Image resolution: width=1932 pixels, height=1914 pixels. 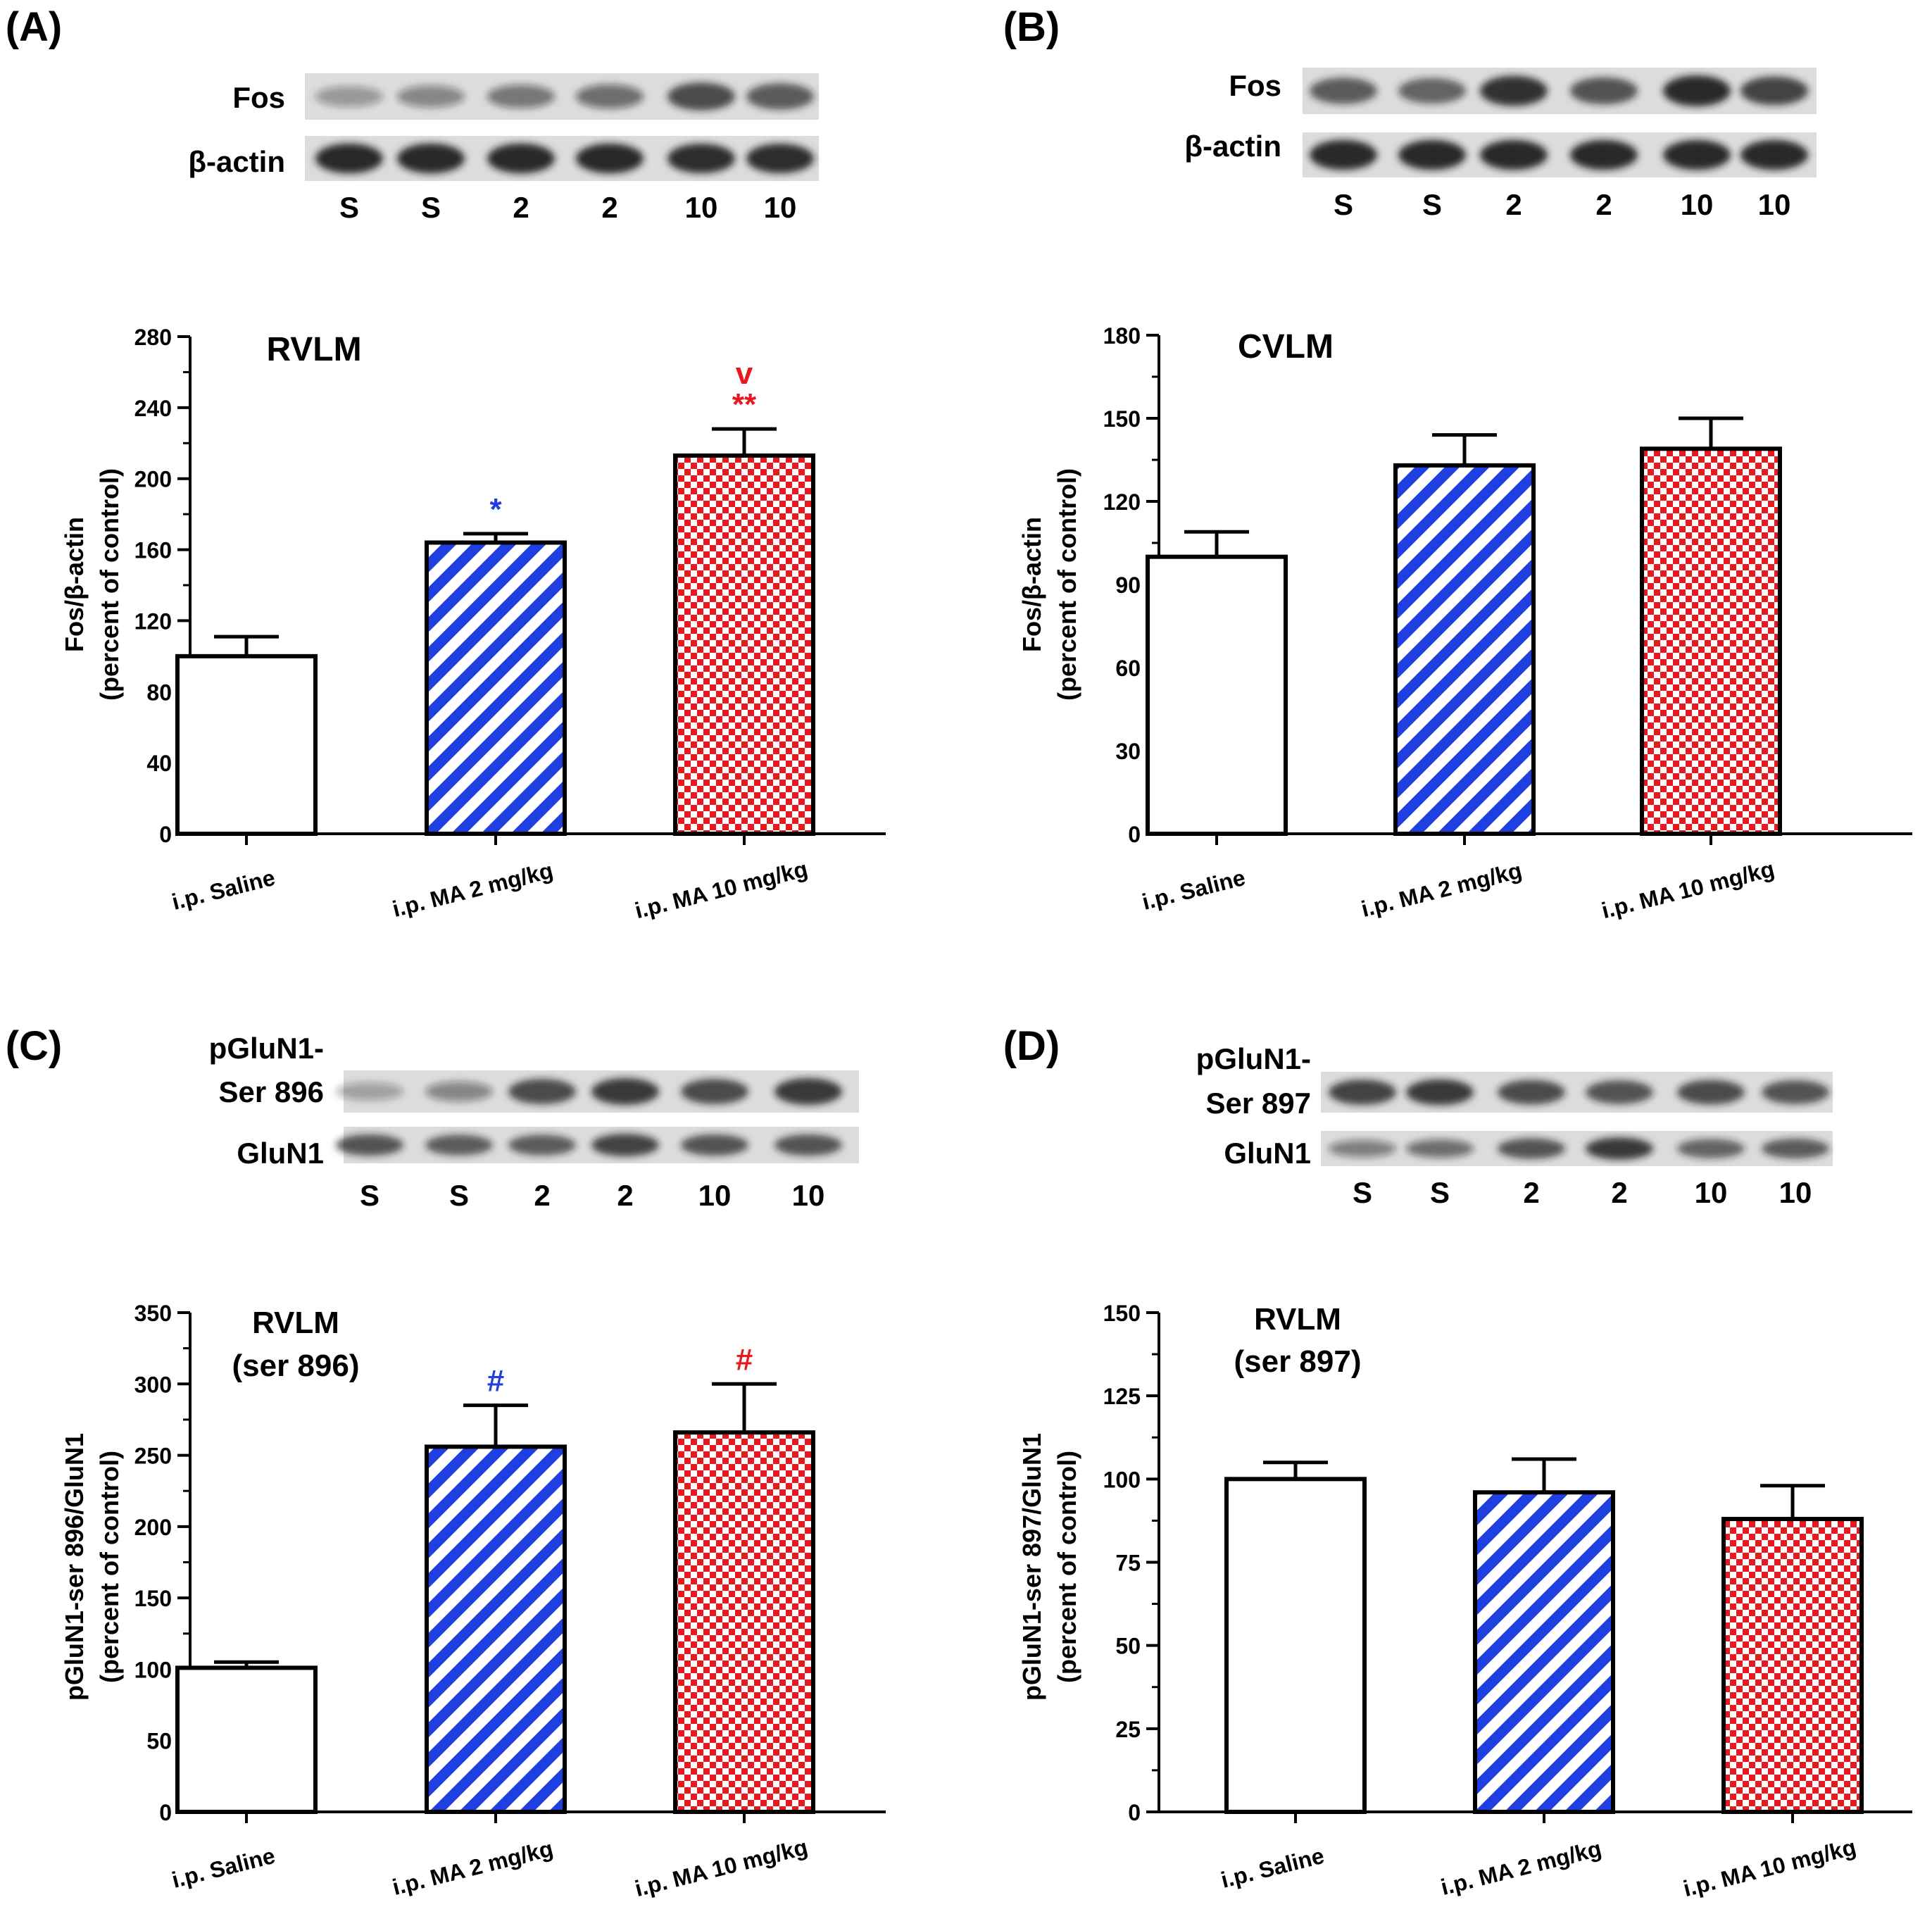 What do you see at coordinates (295, 1366) in the screenshot?
I see `chart-title: (ser 896)` at bounding box center [295, 1366].